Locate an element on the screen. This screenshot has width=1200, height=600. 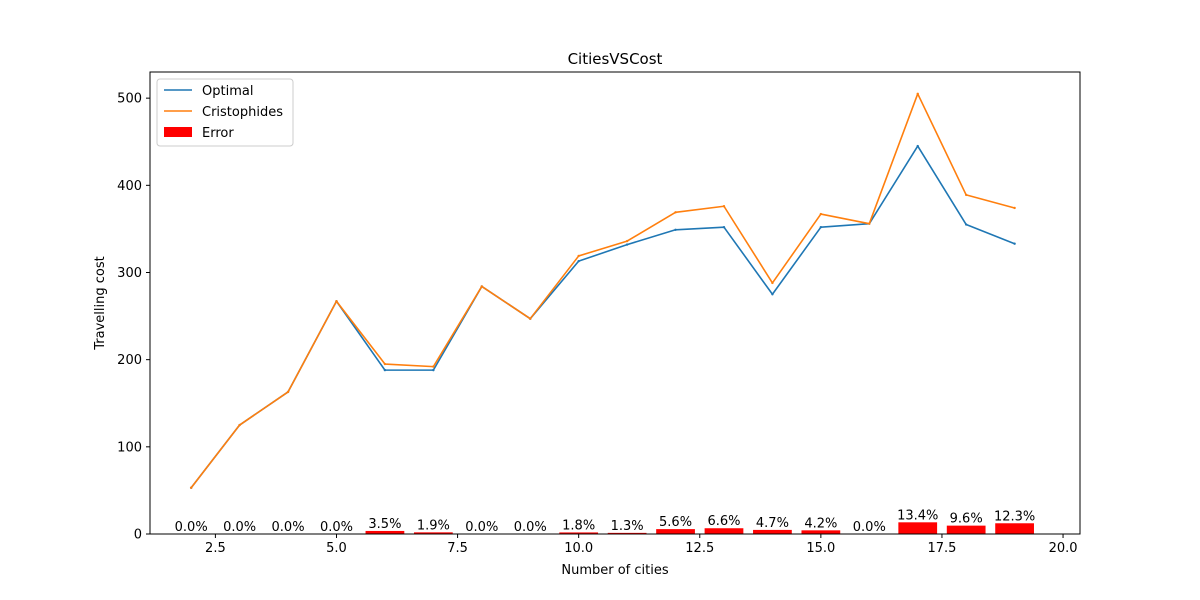
bar-label-9: 0.0% is located at coordinates (530, 527).